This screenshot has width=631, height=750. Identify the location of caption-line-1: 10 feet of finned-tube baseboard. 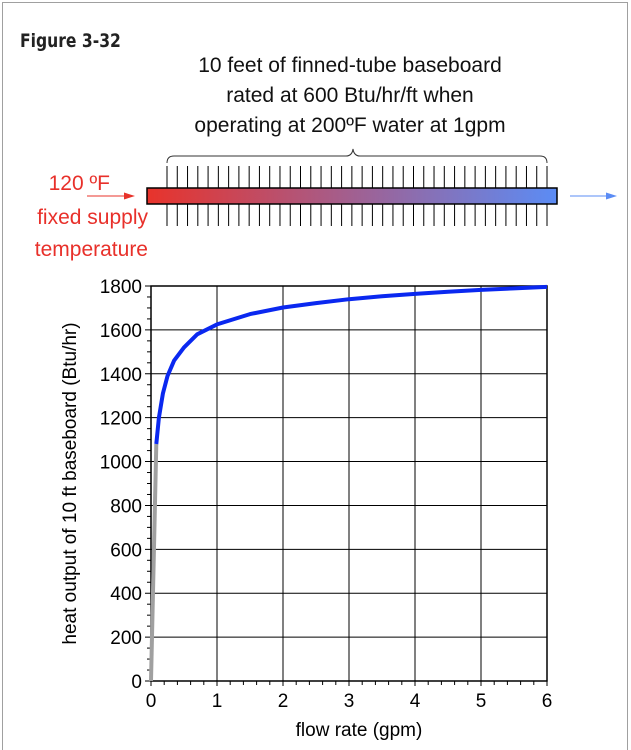
(350, 65).